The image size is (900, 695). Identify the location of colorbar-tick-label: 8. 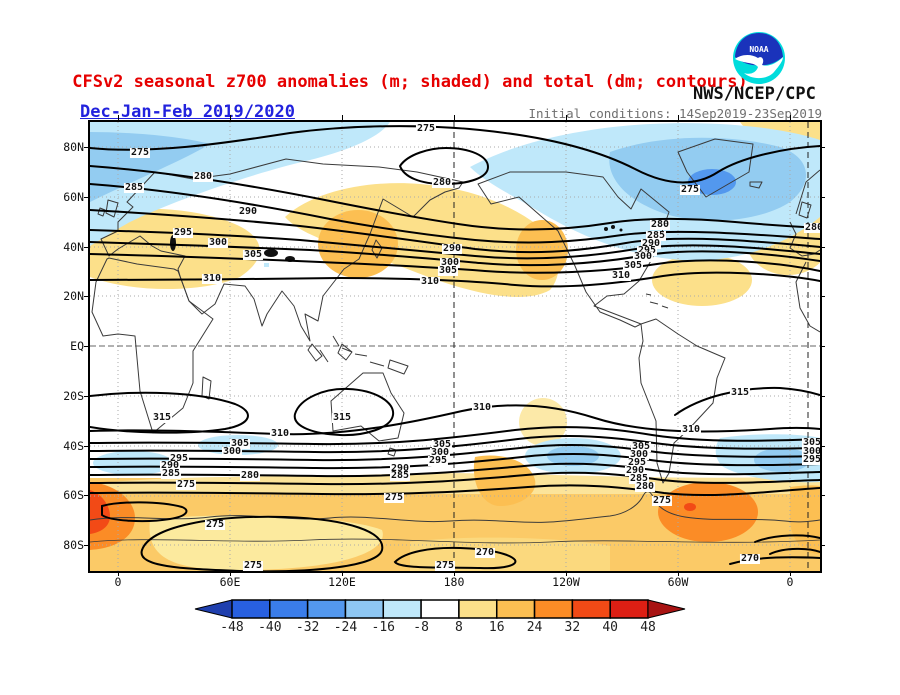
(458, 627).